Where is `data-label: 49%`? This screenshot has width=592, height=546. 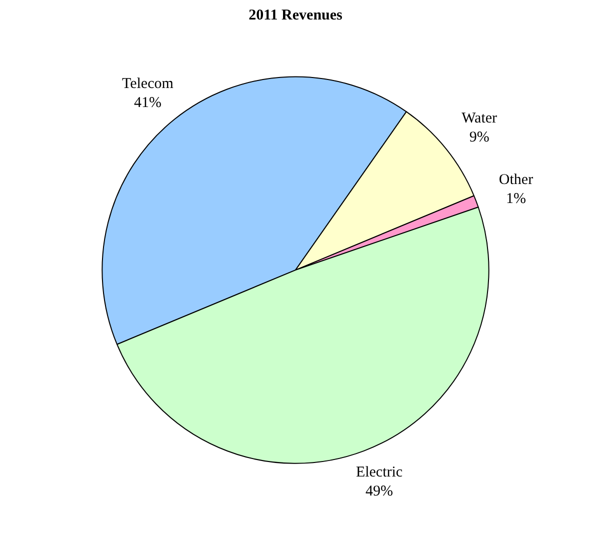
data-label: 49% is located at coordinates (380, 492).